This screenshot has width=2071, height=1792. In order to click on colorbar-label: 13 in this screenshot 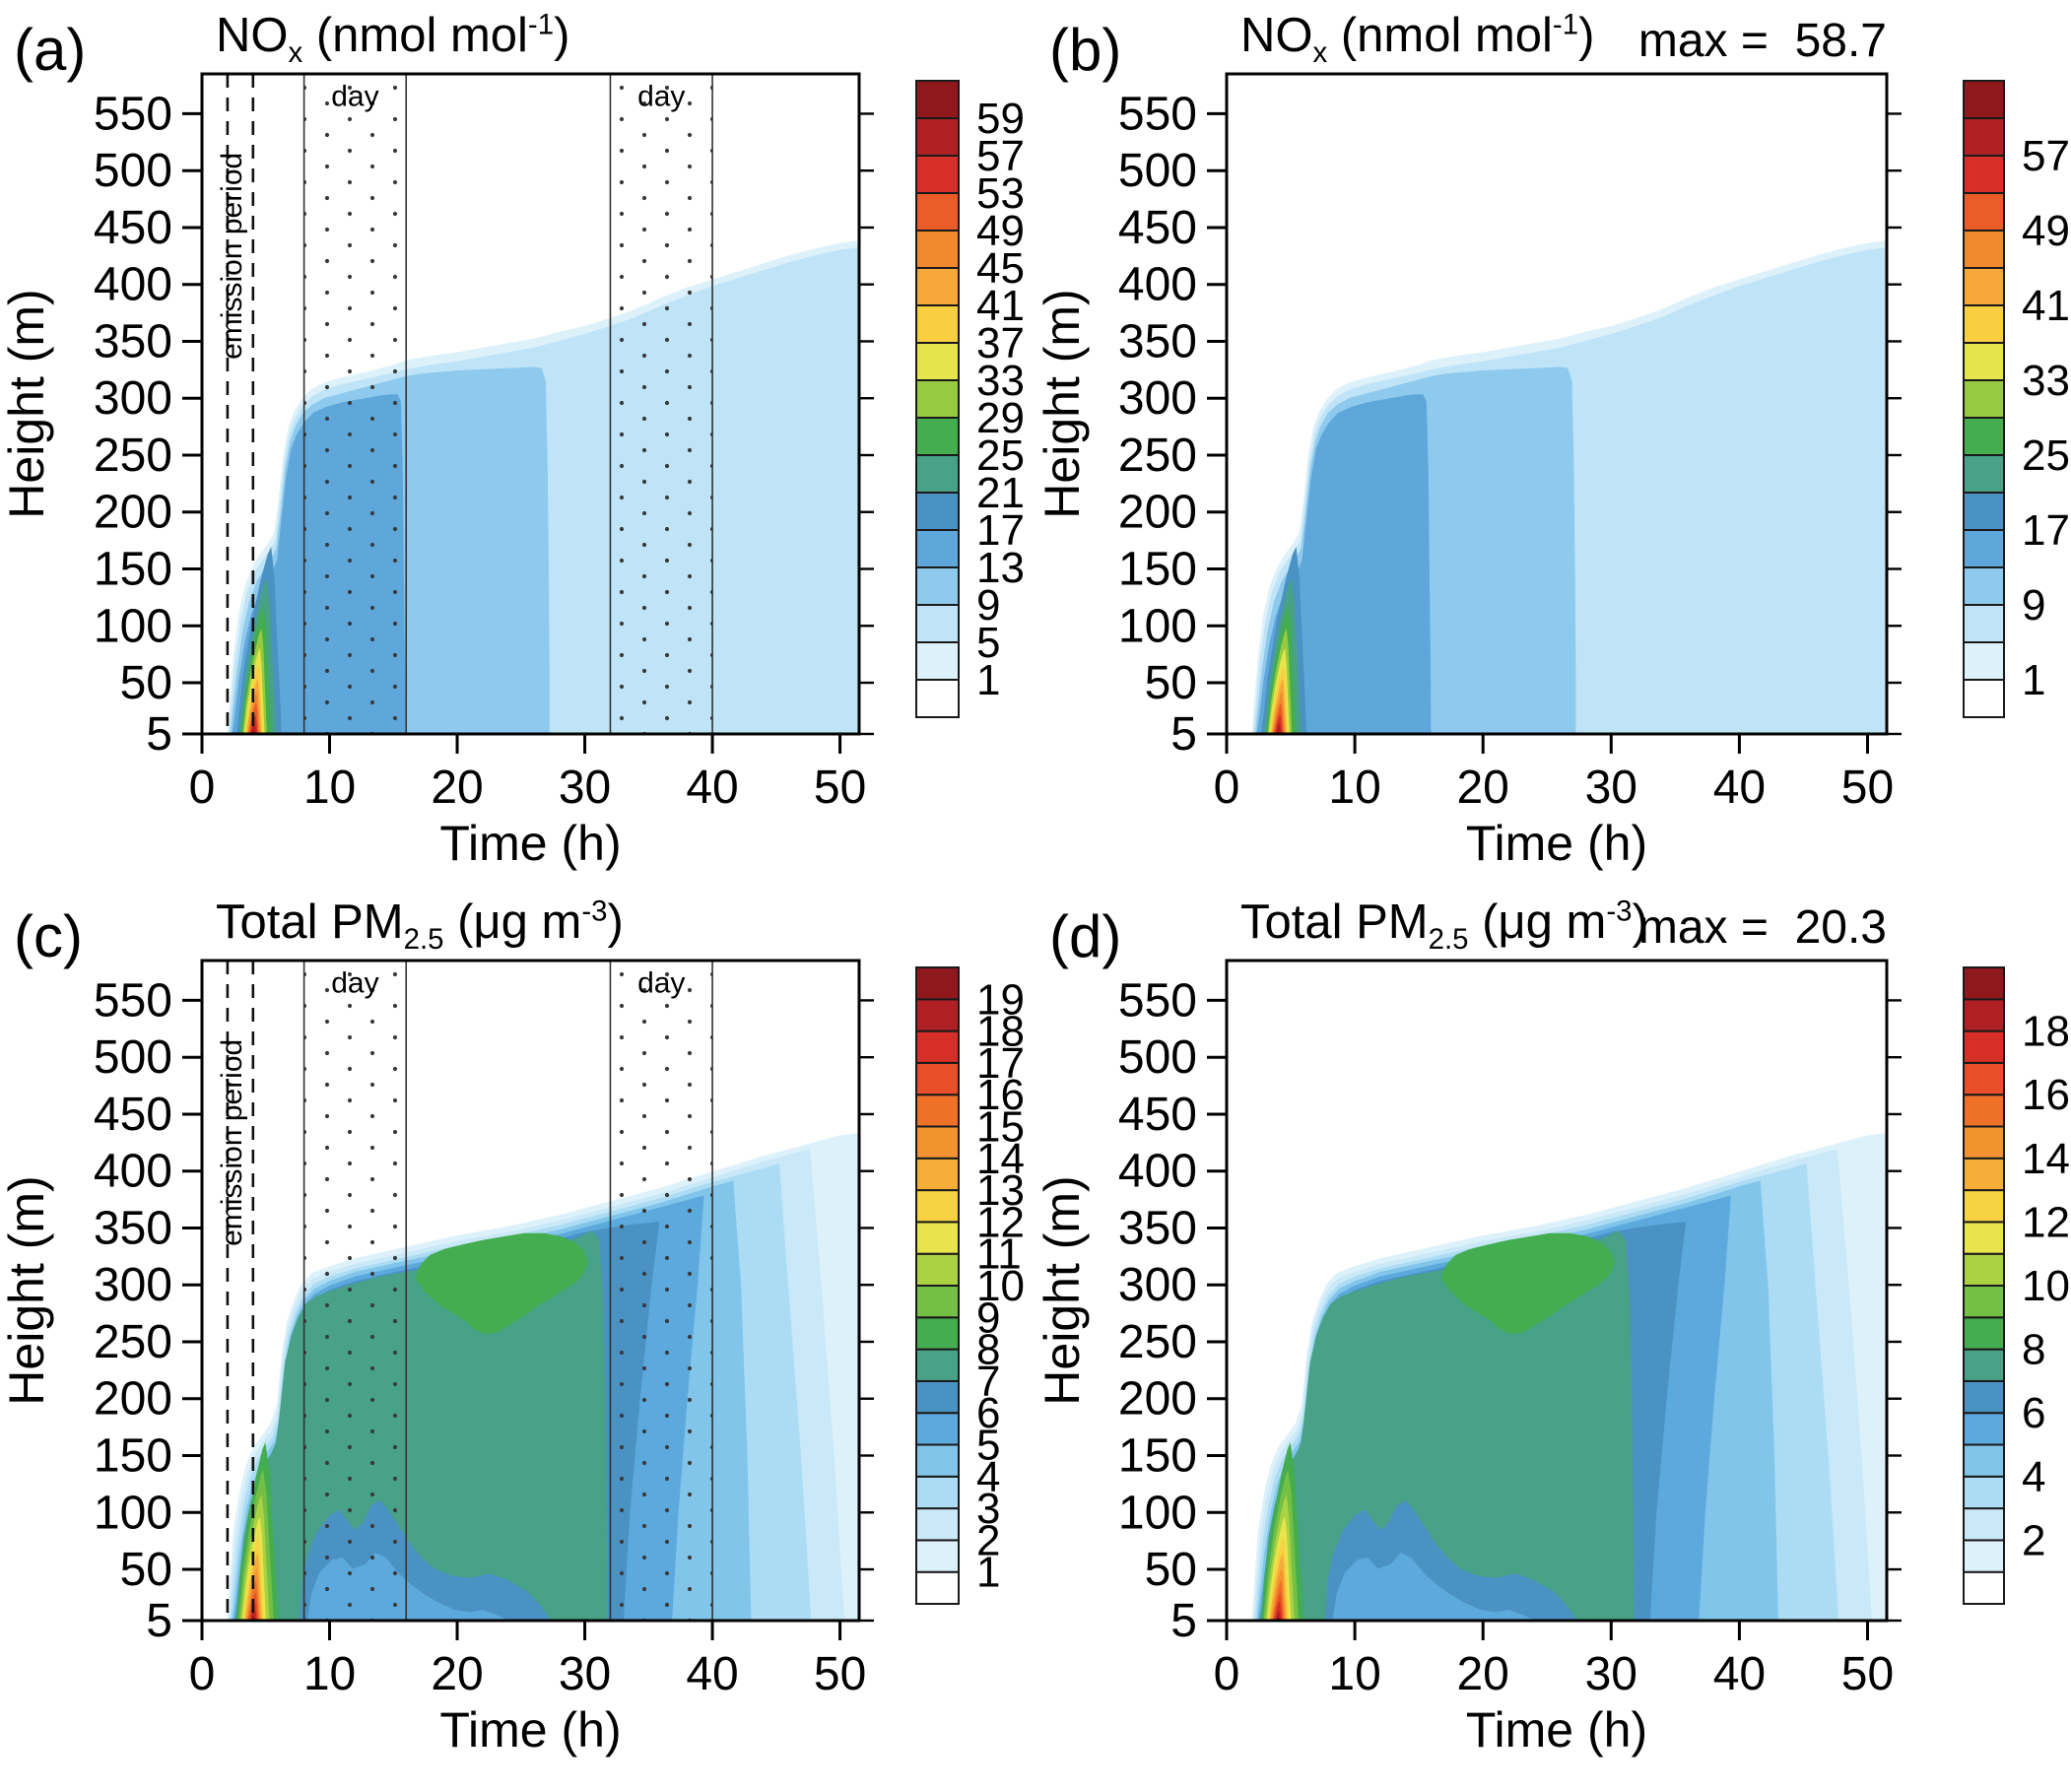, I will do `click(1000, 1190)`.